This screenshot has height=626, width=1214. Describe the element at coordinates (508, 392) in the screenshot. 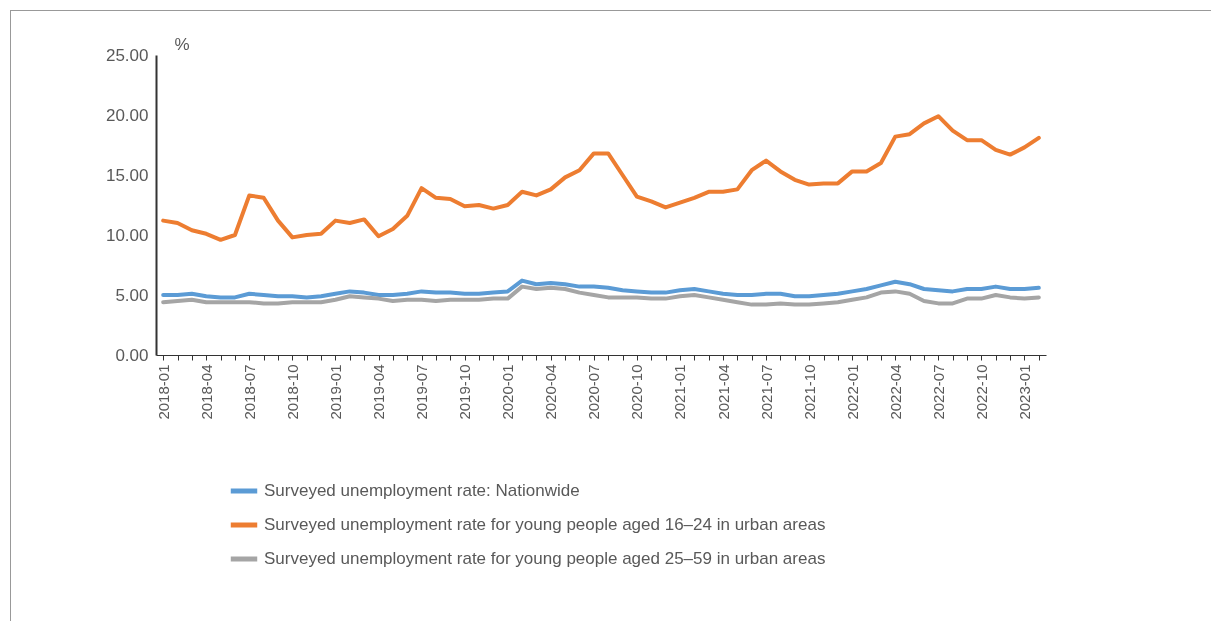

I see `x-tick-label: 2020-01` at that location.